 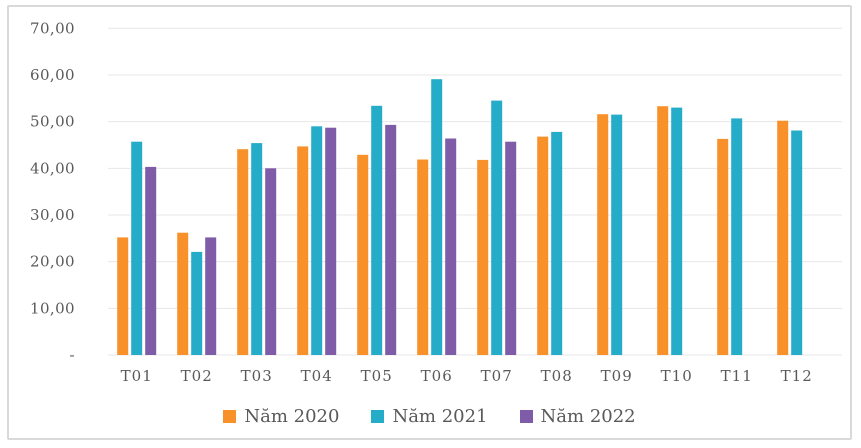 What do you see at coordinates (497, 376) in the screenshot?
I see `x-axis-category-label: T07` at bounding box center [497, 376].